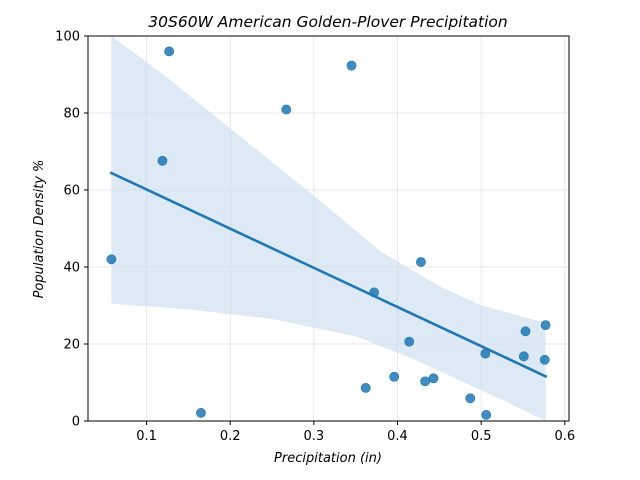 The image size is (640, 480). What do you see at coordinates (67, 37) in the screenshot?
I see `y-tick-label: 100` at bounding box center [67, 37].